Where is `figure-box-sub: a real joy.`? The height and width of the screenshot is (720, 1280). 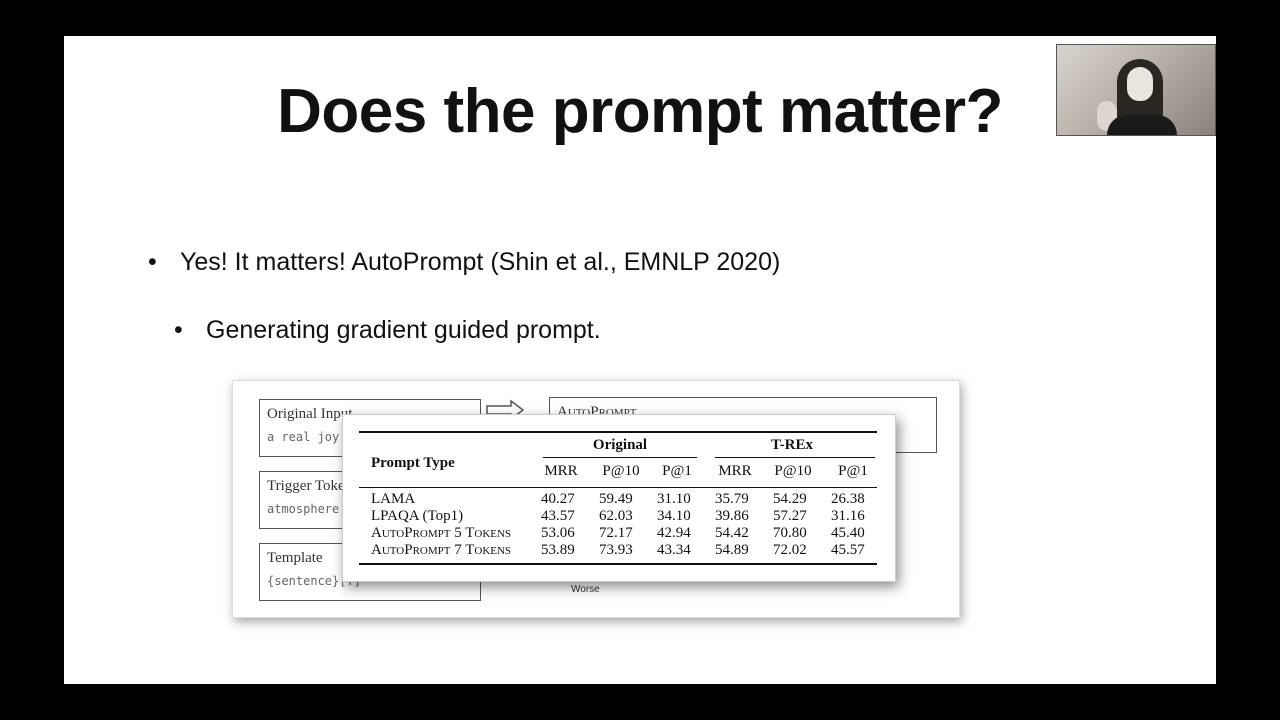
figure-box-sub: a real joy. is located at coordinates (307, 437).